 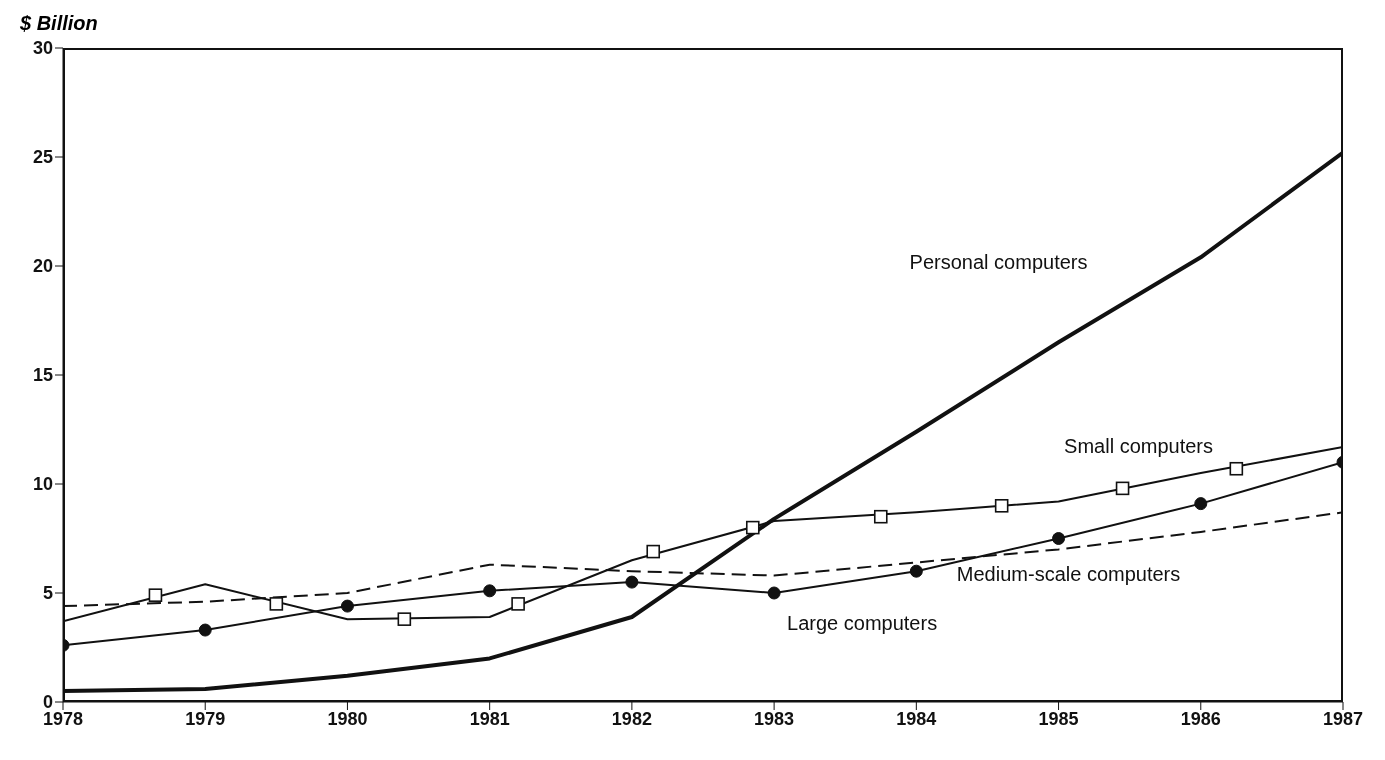 I want to click on x-tick-label: 1983, so click(x=774, y=718).